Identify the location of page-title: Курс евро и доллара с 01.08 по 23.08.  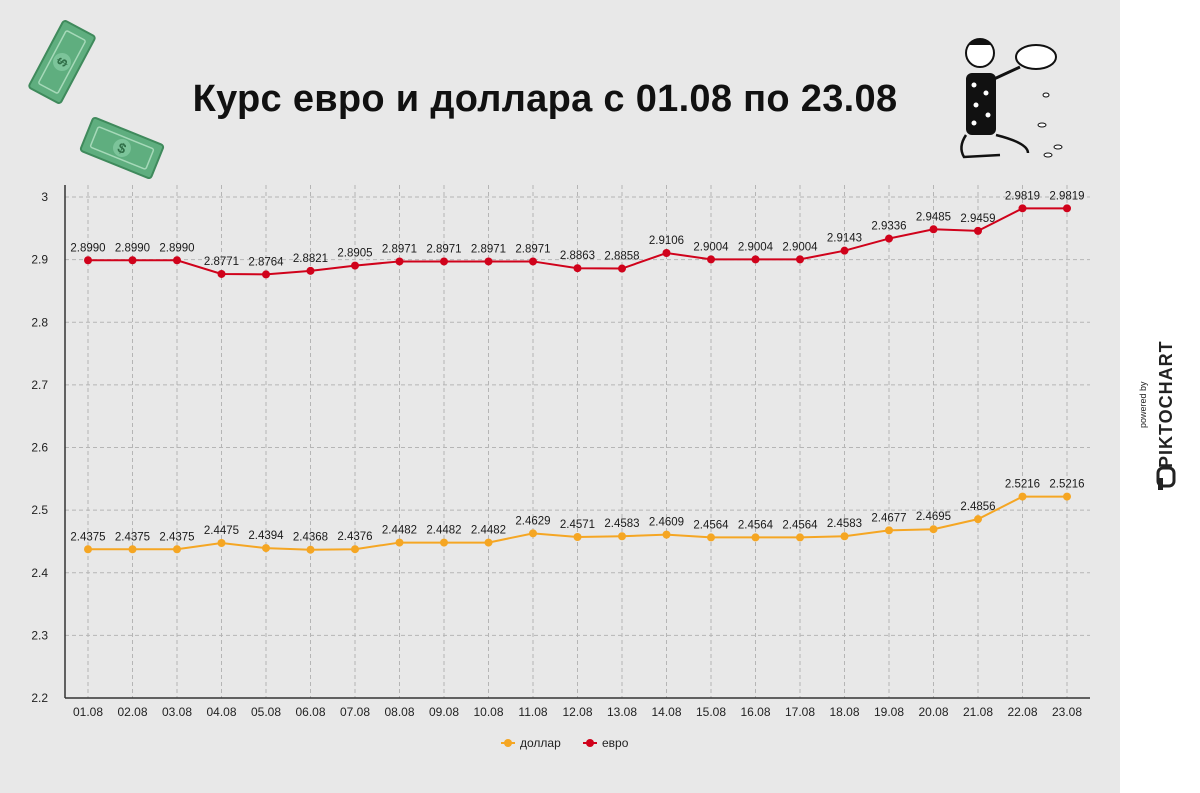
(545, 99).